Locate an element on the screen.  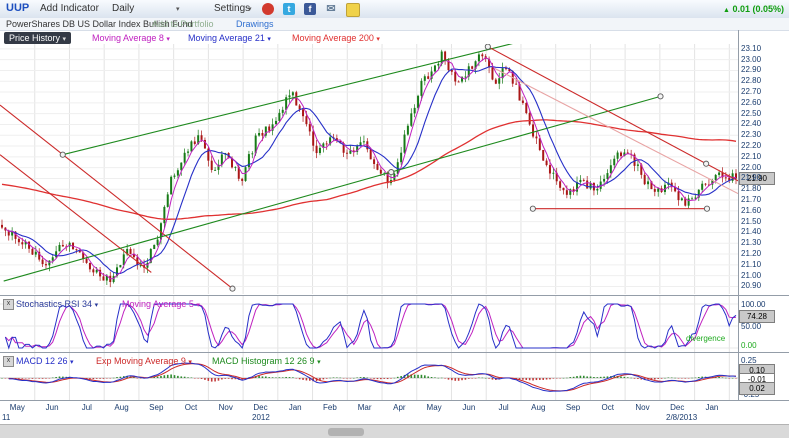
price-axis-tick: 22.50 is located at coordinates (751, 113).